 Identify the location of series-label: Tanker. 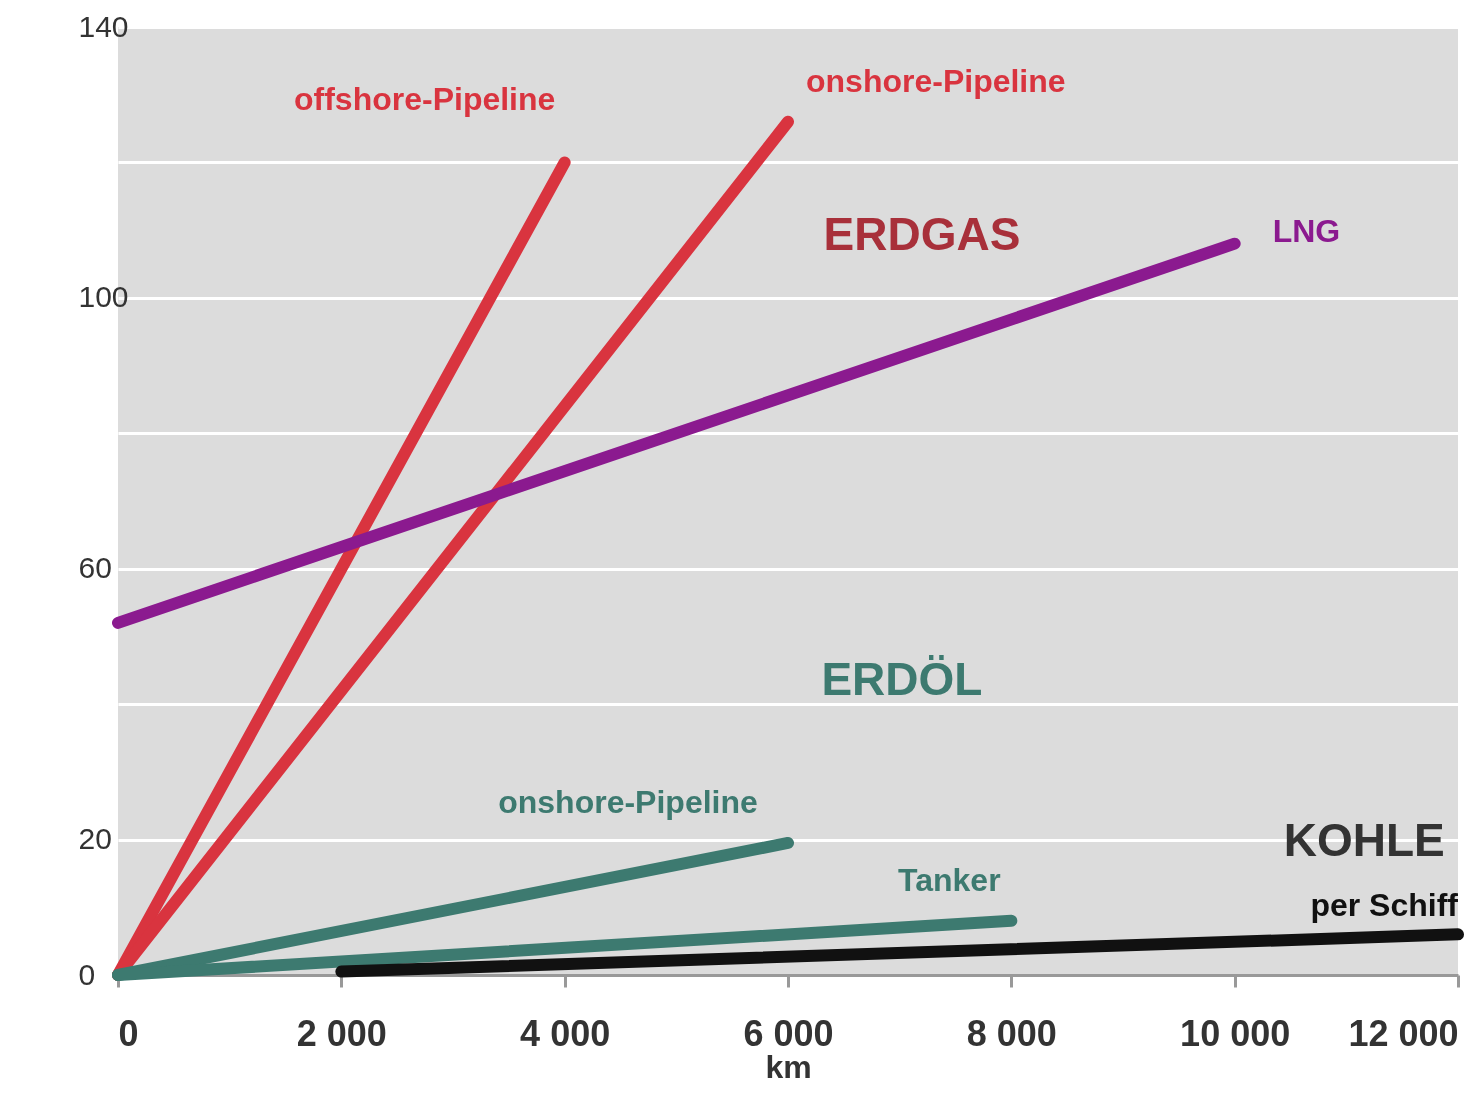
(949, 879).